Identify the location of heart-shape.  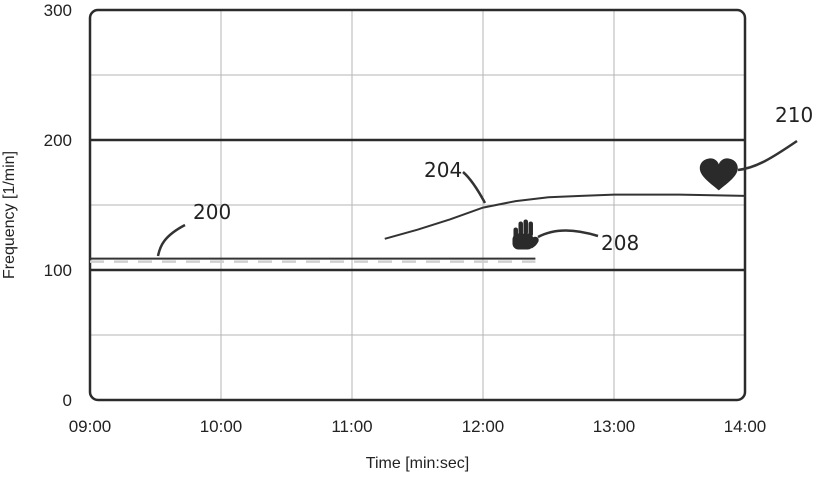
(718, 174).